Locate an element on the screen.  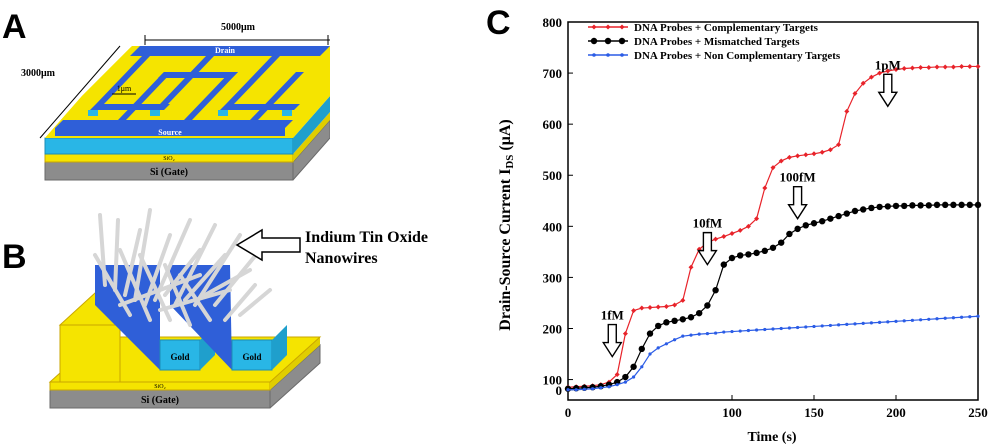
electrode-right-label: Gold is located at coordinates (251, 357).